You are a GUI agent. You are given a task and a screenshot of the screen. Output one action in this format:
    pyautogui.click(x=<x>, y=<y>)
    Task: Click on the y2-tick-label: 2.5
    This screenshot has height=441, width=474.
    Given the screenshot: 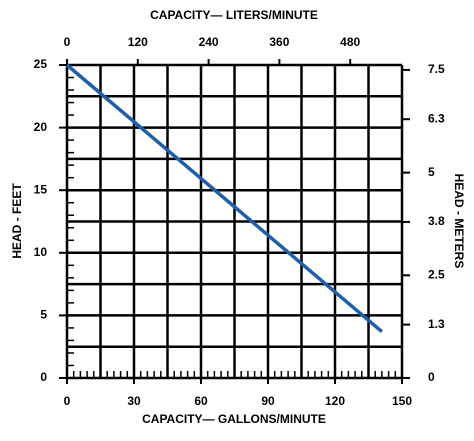 What is the action you would take?
    pyautogui.click(x=436, y=274)
    